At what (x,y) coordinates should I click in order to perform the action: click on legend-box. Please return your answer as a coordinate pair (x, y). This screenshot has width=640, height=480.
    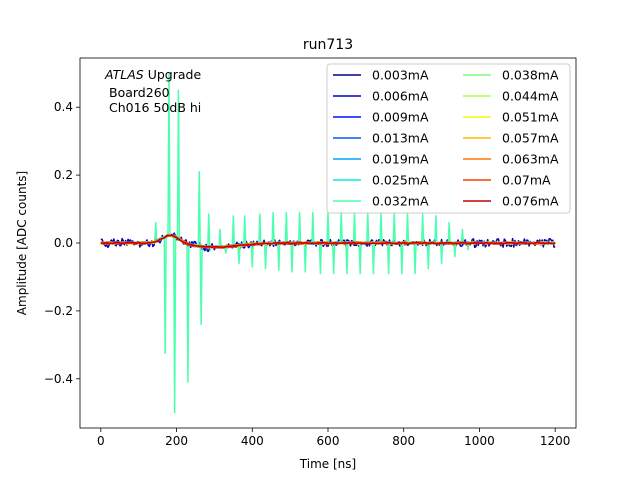
    Looking at the image, I should click on (448, 138).